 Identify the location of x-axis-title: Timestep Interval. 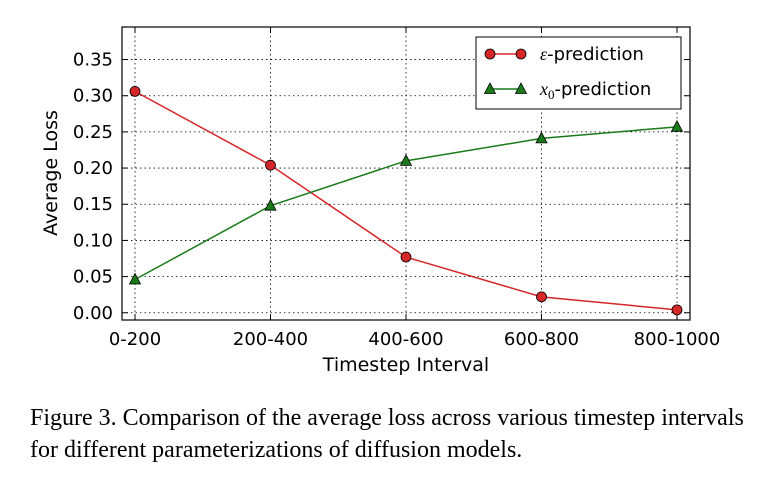
(405, 365).